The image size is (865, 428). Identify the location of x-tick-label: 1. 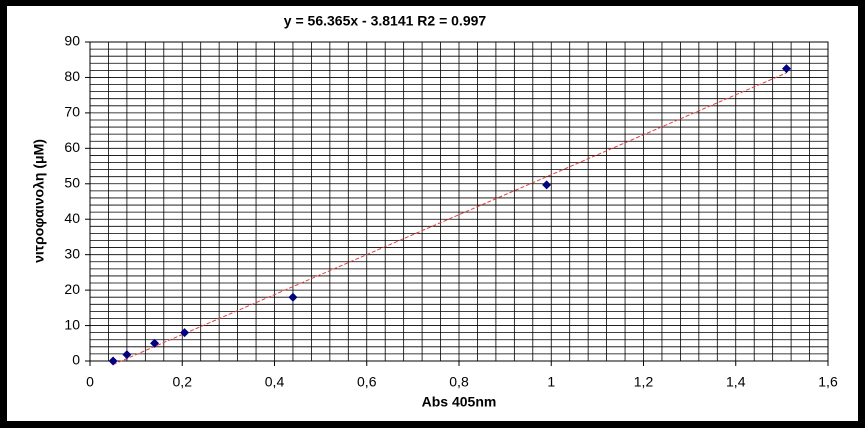
(551, 382).